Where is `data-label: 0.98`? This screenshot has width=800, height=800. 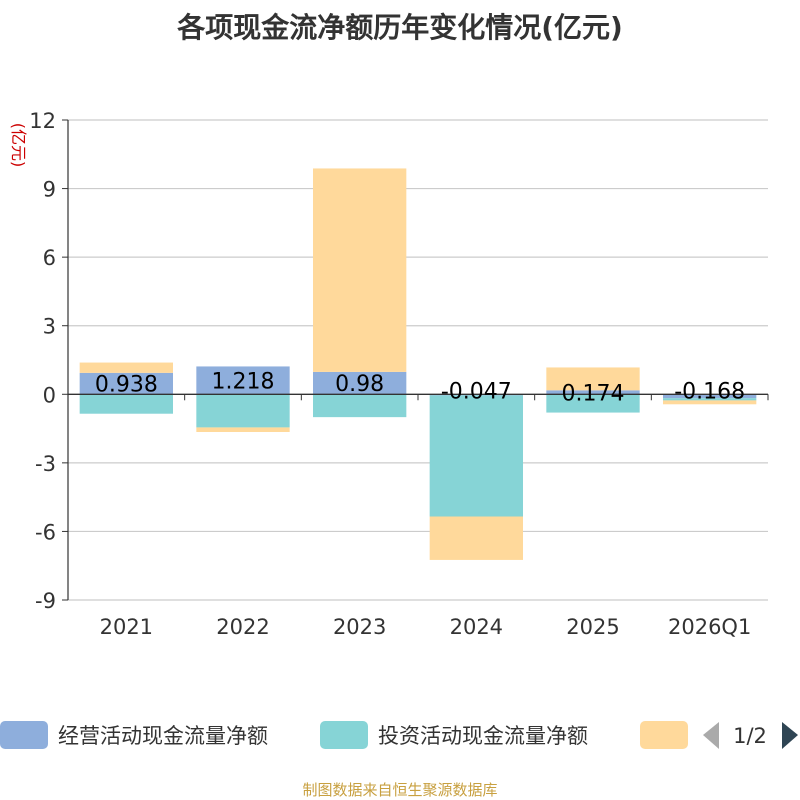 data-label: 0.98 is located at coordinates (359, 384).